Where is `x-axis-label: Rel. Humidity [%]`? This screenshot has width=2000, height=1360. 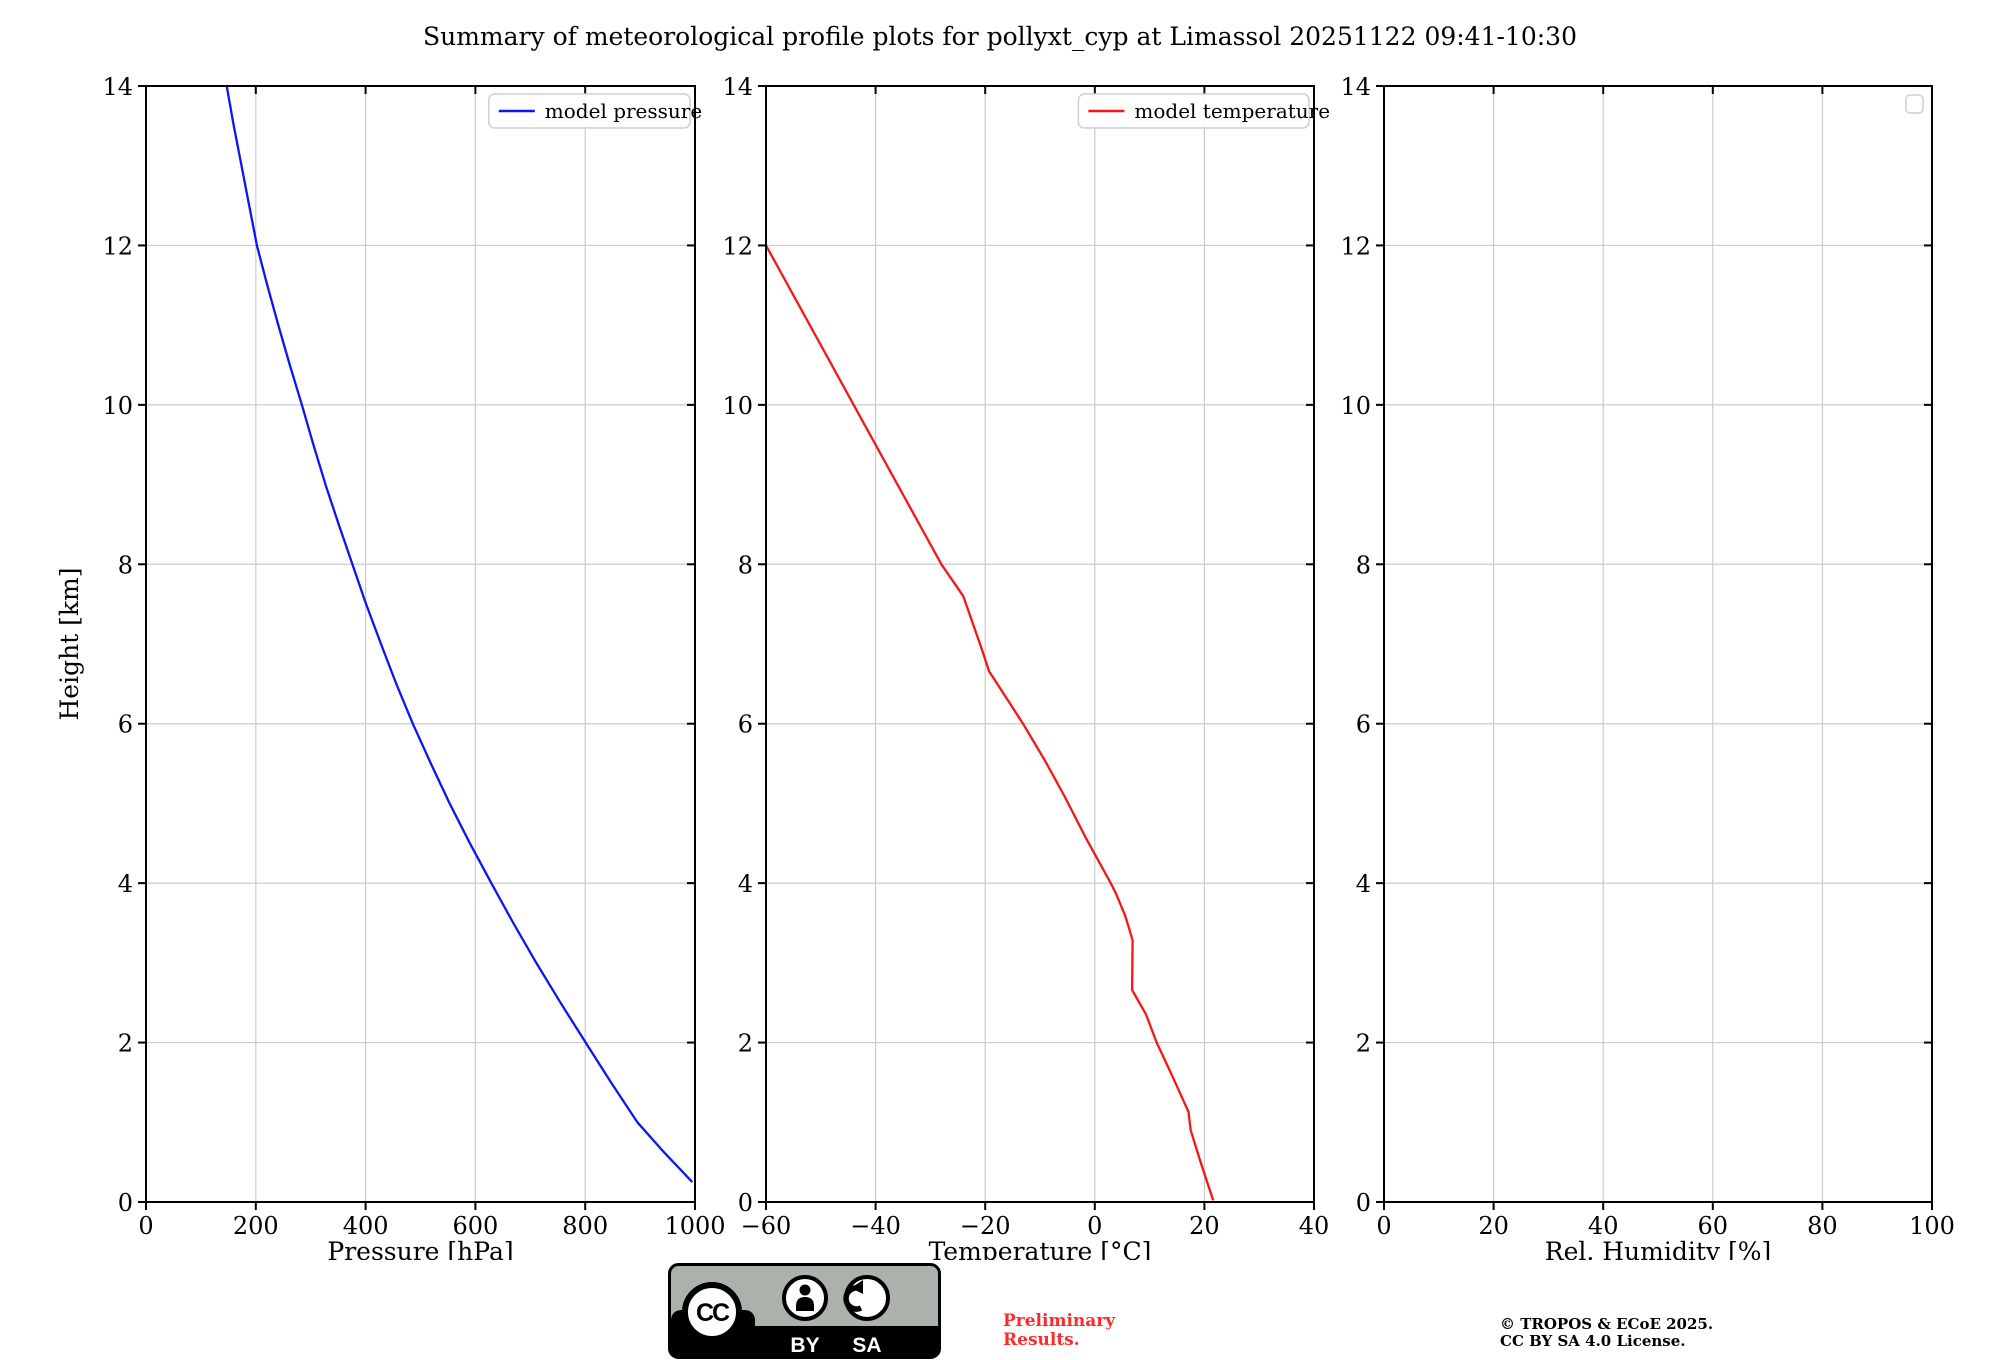
x-axis-label: Rel. Humidity [%] is located at coordinates (1658, 1248).